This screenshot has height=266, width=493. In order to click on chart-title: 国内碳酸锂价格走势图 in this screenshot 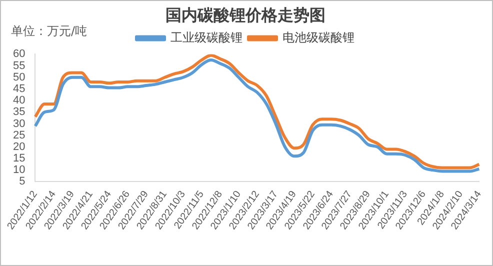, I will do `click(246, 15)`.